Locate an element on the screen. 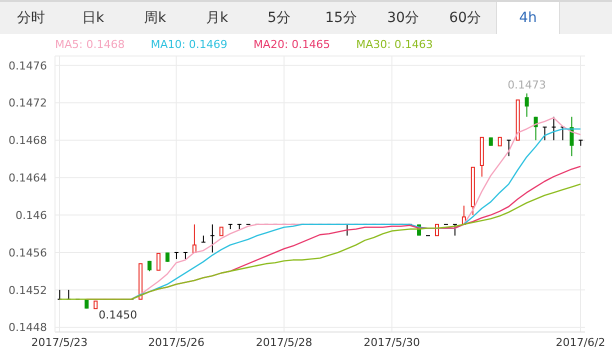  text: MA20: 0.1465 is located at coordinates (291, 44).